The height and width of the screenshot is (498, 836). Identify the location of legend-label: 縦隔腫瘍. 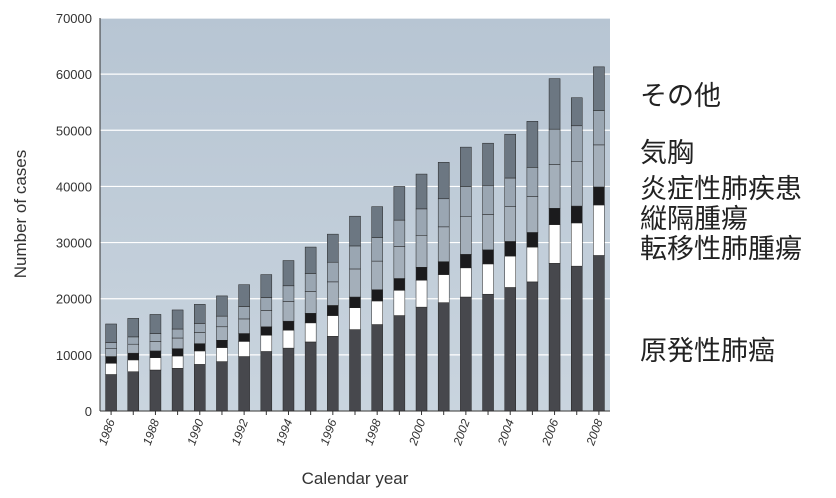
(694, 219).